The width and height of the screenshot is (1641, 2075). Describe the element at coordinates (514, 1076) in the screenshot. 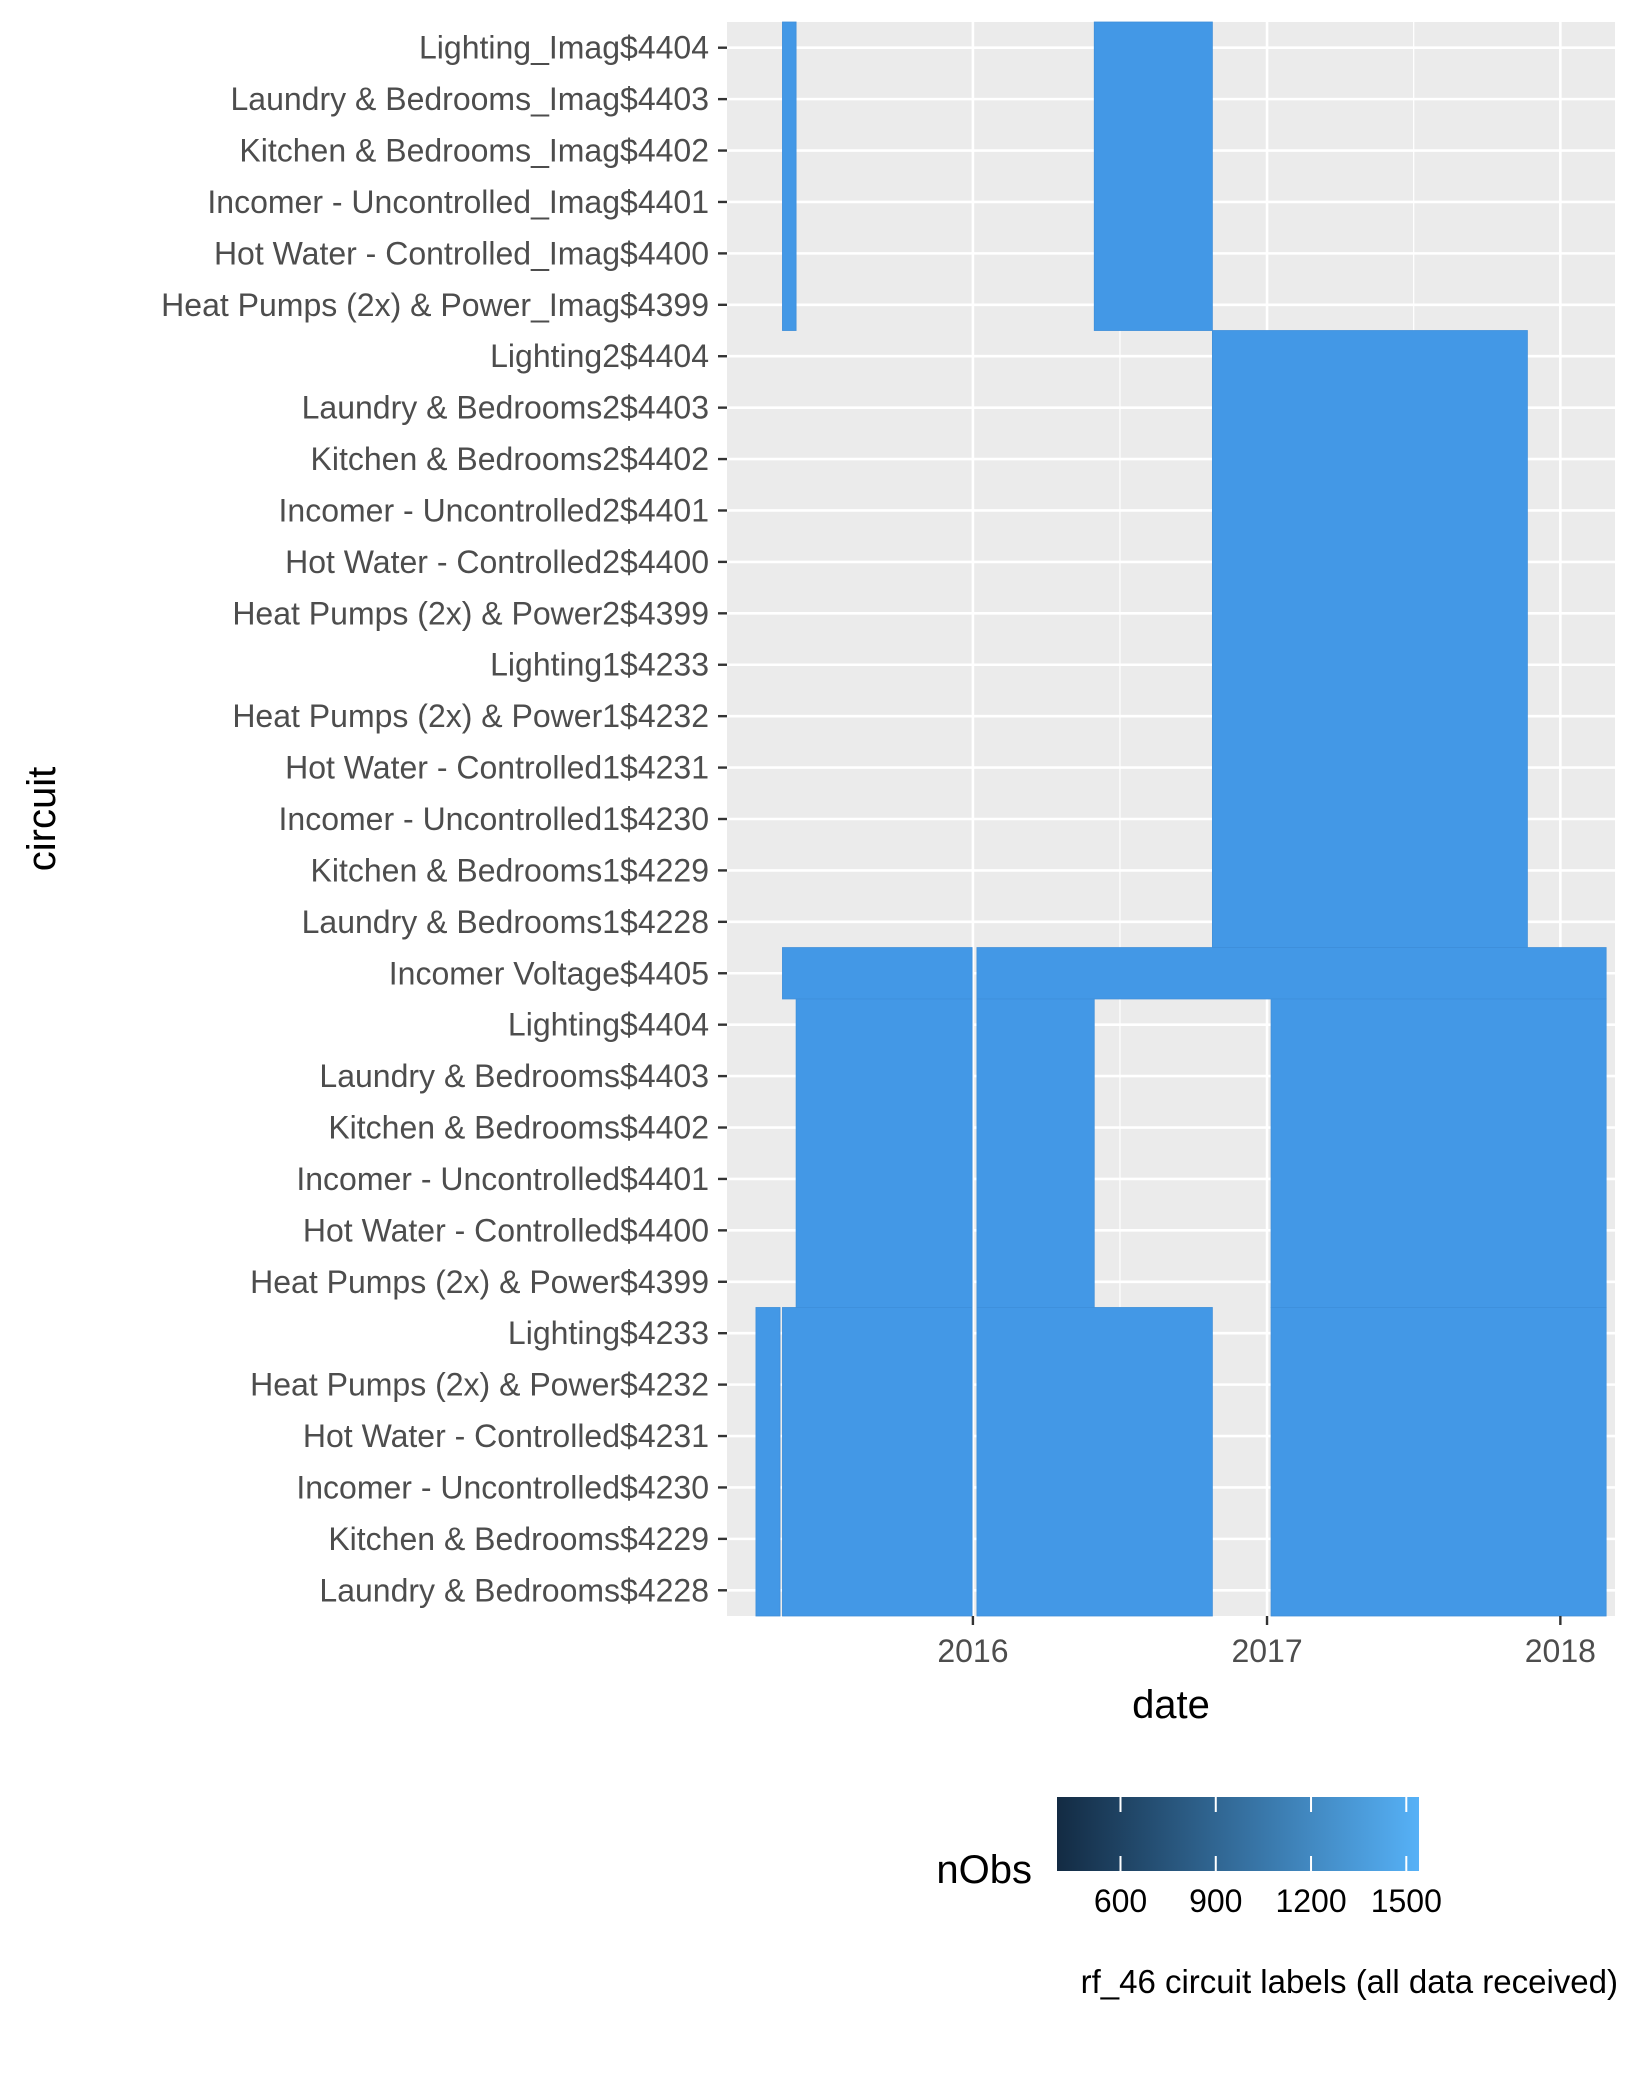

I see `y-tick-label: Laundry & Bedrooms$4403` at that location.